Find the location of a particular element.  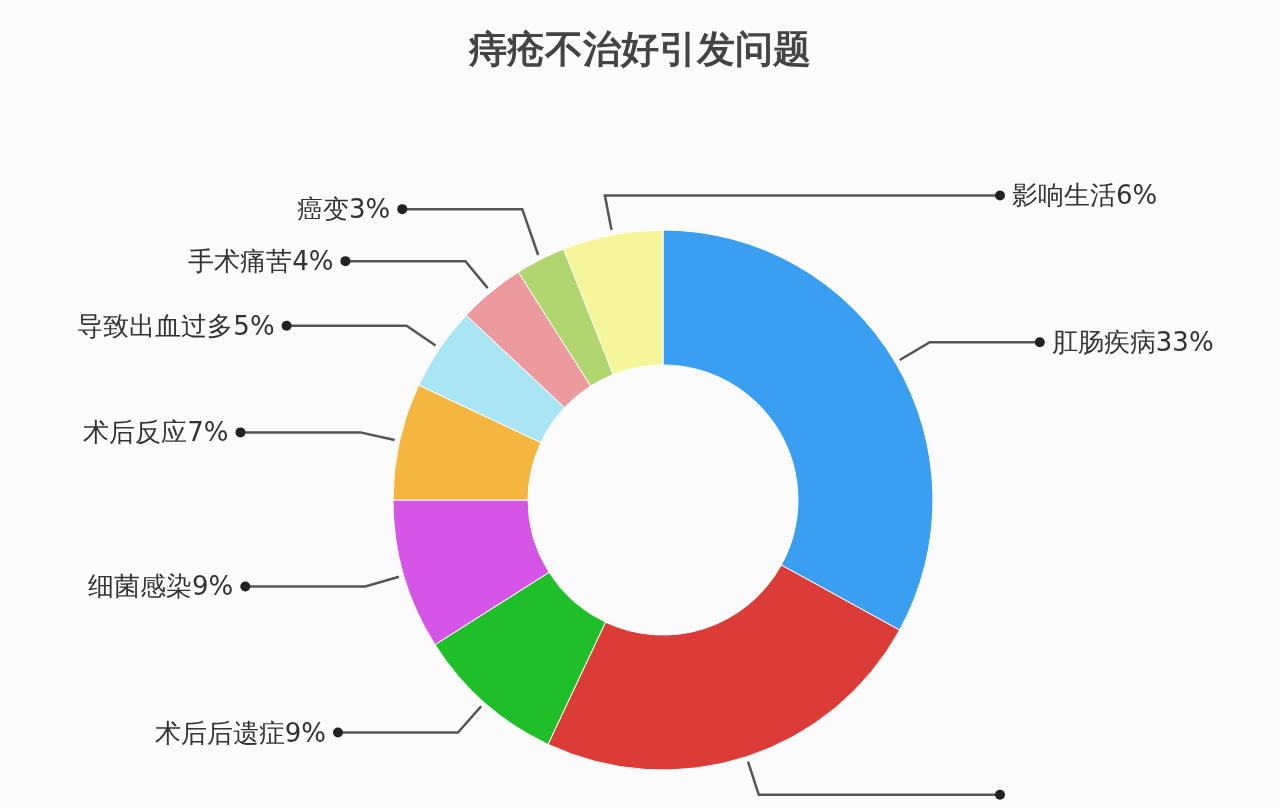

slice-label: 导致出血过多5% is located at coordinates (176, 325).